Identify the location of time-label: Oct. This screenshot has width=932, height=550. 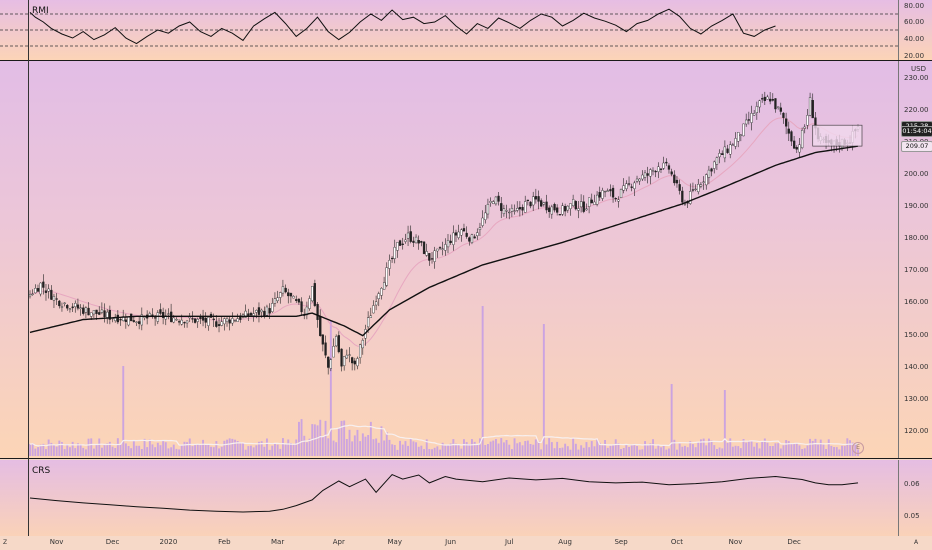
(677, 542).